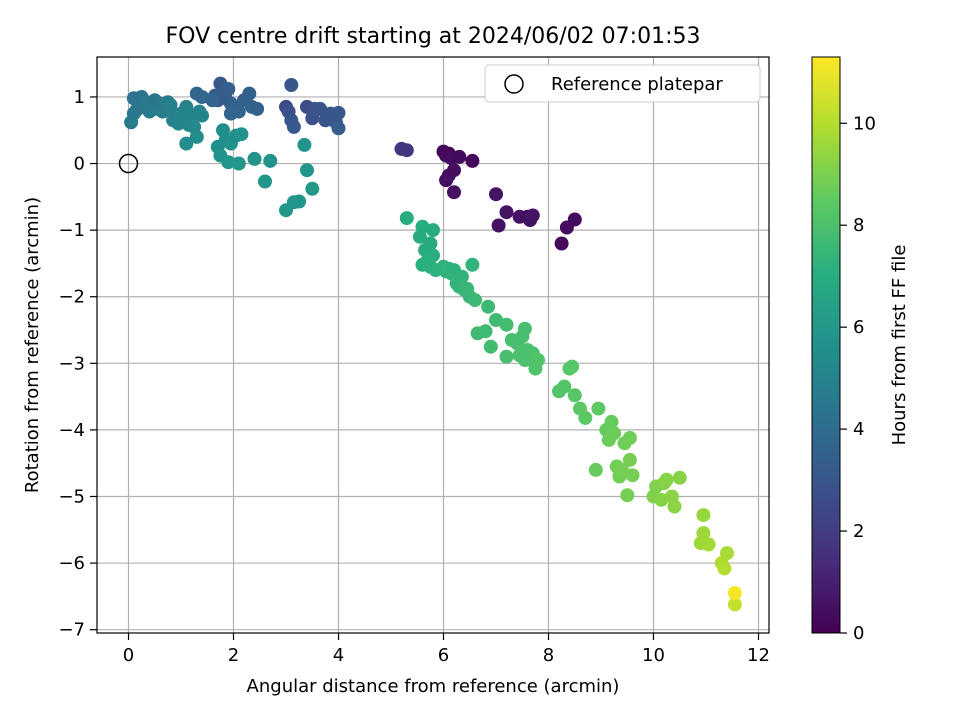 The image size is (960, 720). What do you see at coordinates (858, 429) in the screenshot?
I see `colorbar-tick-label: 4` at bounding box center [858, 429].